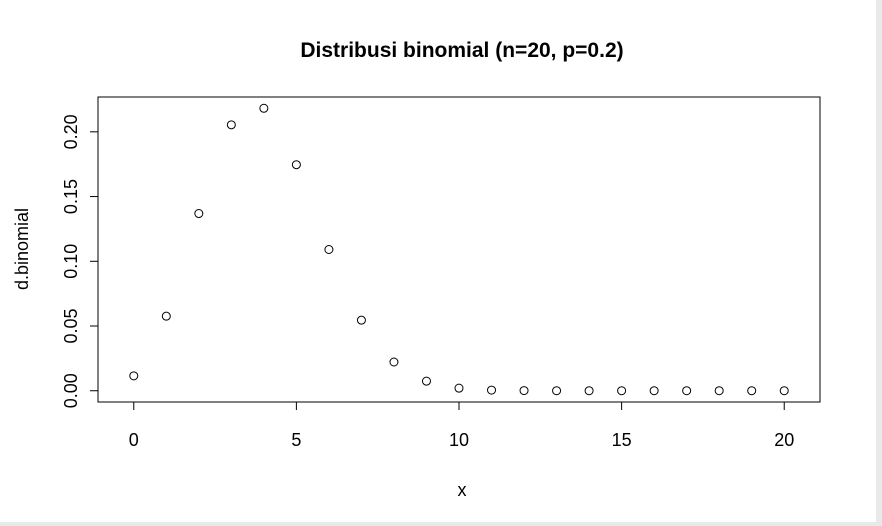 This screenshot has width=882, height=526. Describe the element at coordinates (71, 390) in the screenshot. I see `y-tick-label: 0.00` at that location.